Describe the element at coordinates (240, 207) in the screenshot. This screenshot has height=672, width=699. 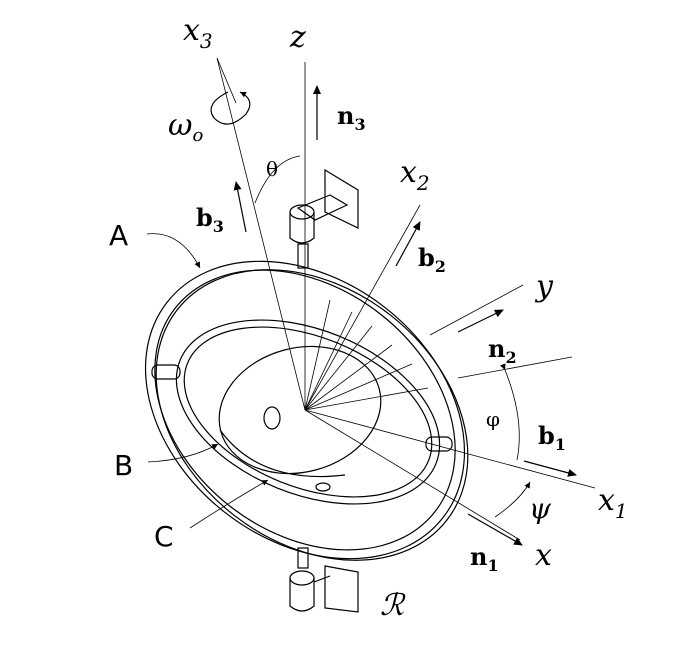
I see `b3-vector-arrow` at that location.